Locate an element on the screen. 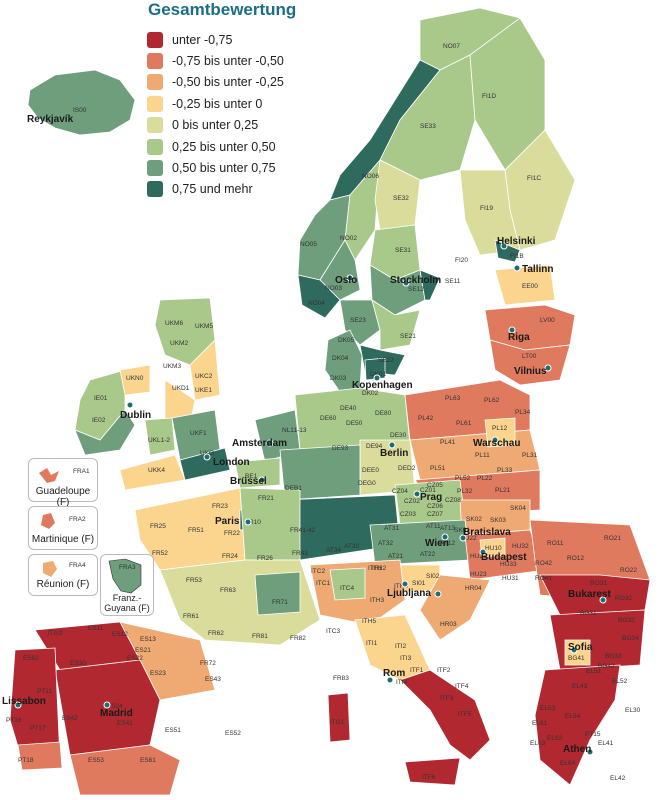 This screenshot has height=800, width=667. region-code: EL64 is located at coordinates (568, 763).